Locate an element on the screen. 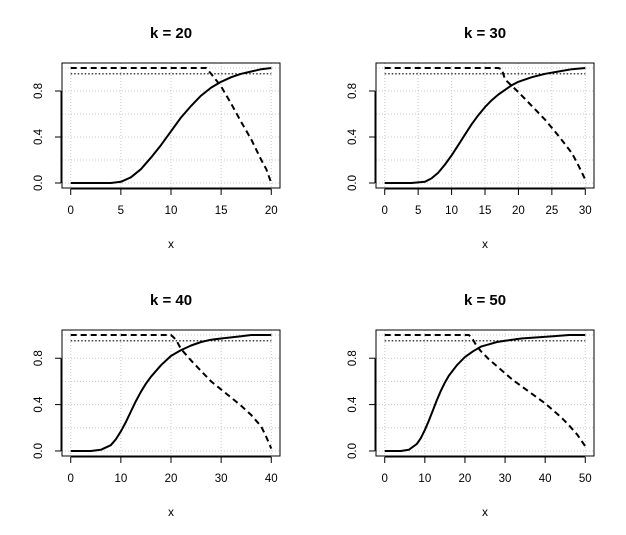 The image size is (626, 535). x-axis: 0 10 20 30 40 x is located at coordinates (173, 487).